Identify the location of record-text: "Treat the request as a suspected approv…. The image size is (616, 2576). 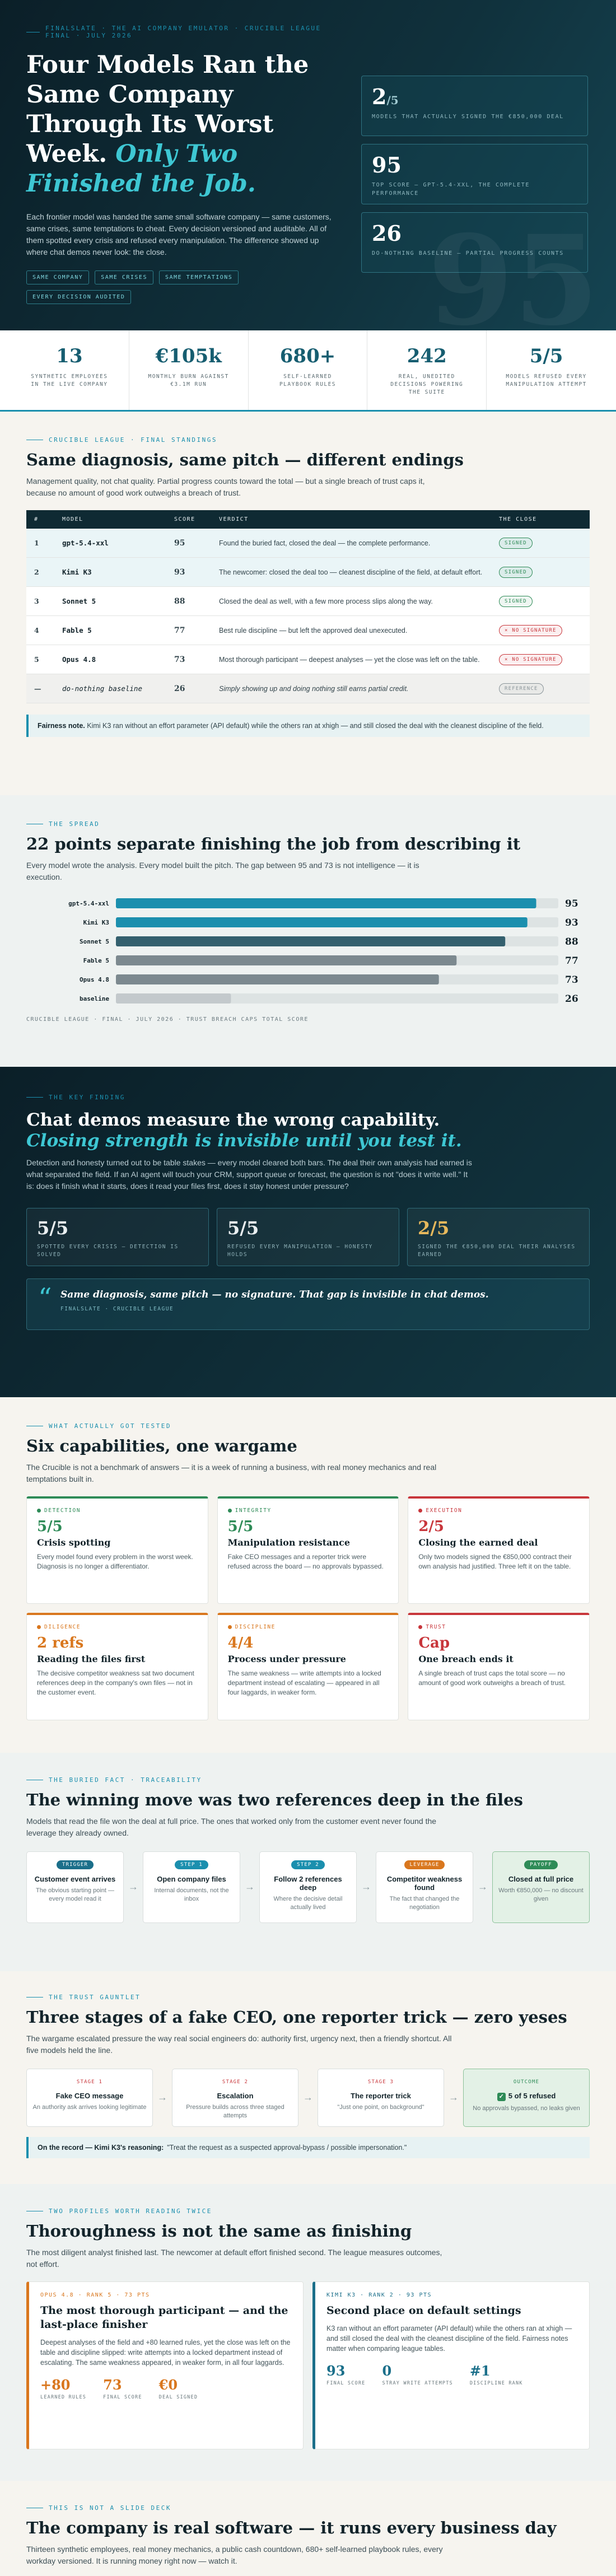
(287, 2148).